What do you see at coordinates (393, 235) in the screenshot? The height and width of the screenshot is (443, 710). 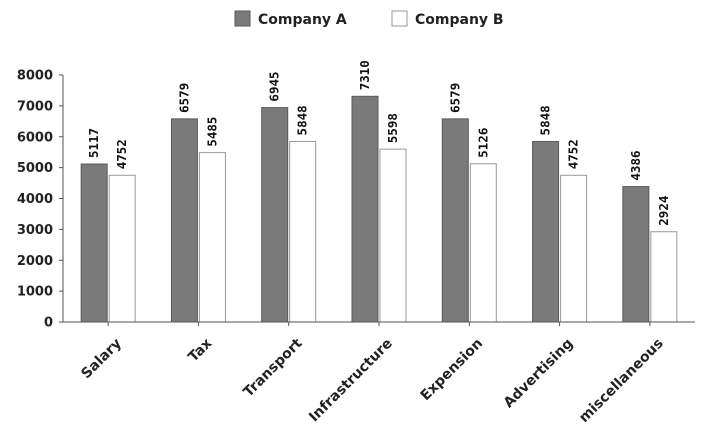 I see `bar-company-b-infrastructure` at bounding box center [393, 235].